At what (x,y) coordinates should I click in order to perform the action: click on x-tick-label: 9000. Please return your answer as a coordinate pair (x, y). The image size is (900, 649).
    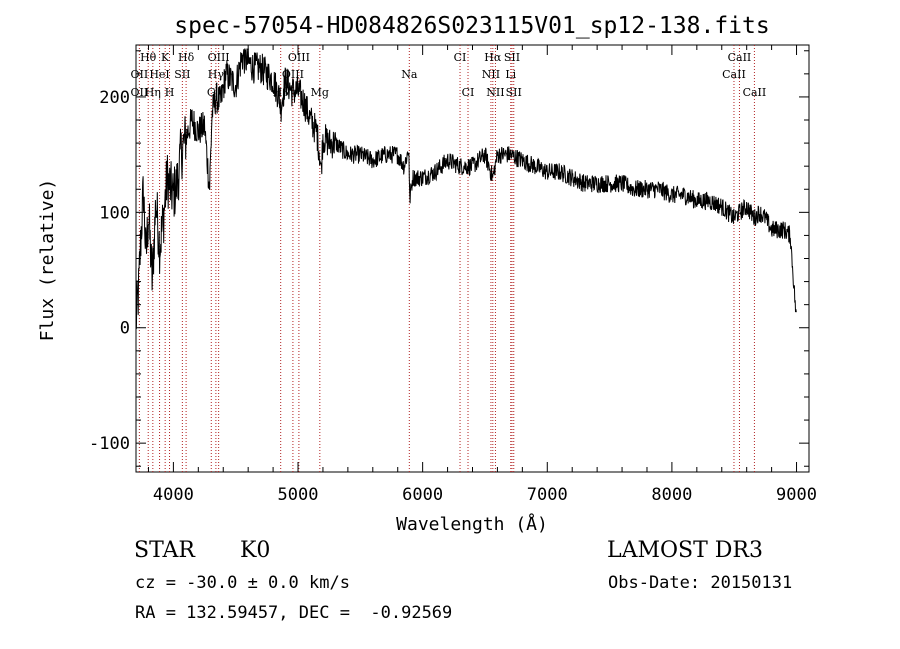
    Looking at the image, I should click on (796, 495).